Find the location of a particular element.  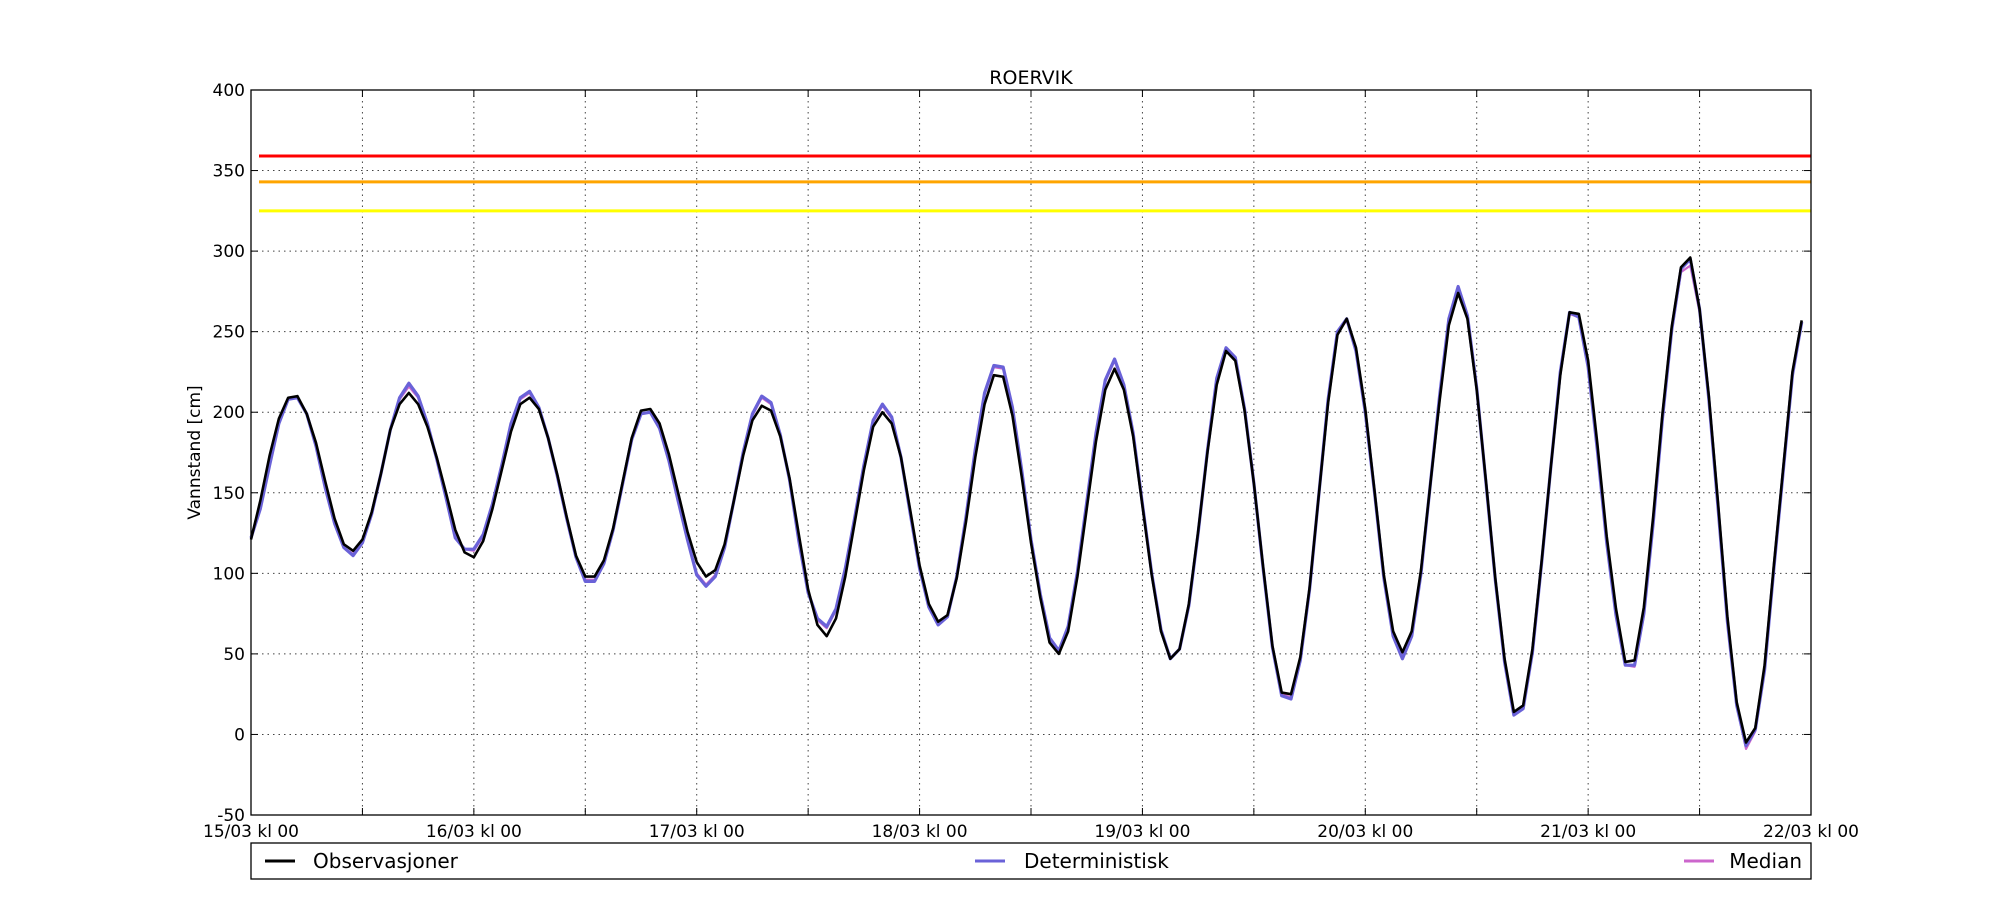

y-axis-label: Vannstand [cm] is located at coordinates (195, 452).